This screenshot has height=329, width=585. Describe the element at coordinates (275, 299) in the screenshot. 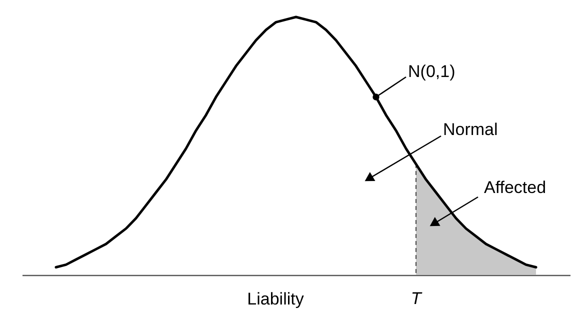

I see `x-axis-title: Liability` at that location.